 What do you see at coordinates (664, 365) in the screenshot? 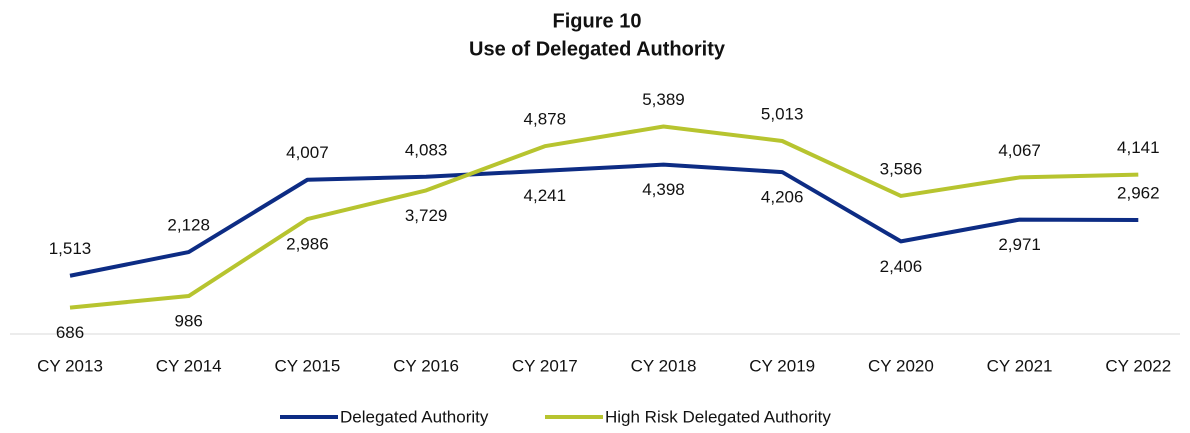
I see `x-tick-label: CY 2018` at bounding box center [664, 365].